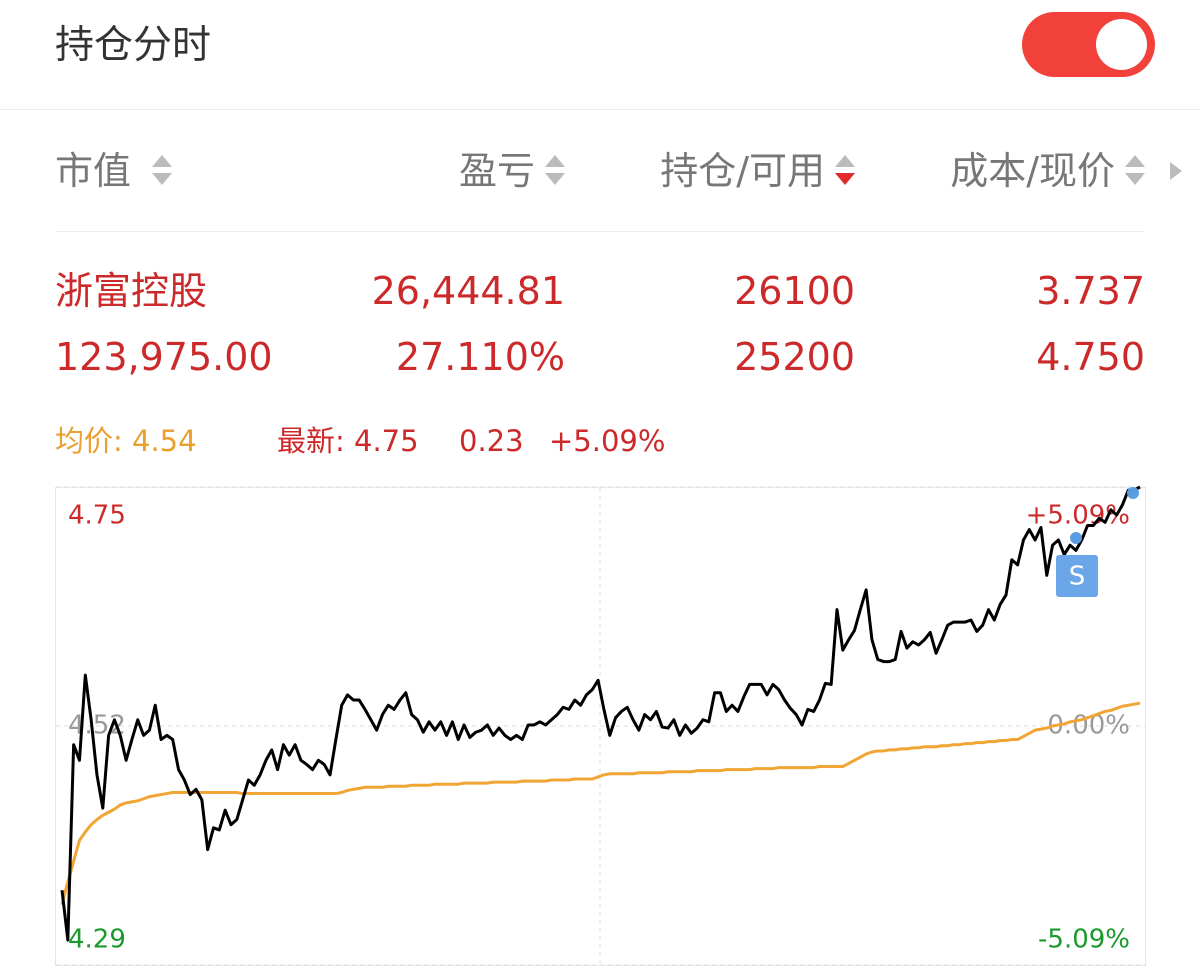 The width and height of the screenshot is (1200, 979). What do you see at coordinates (164, 357) in the screenshot?
I see `table-cell: 123,975.00` at bounding box center [164, 357].